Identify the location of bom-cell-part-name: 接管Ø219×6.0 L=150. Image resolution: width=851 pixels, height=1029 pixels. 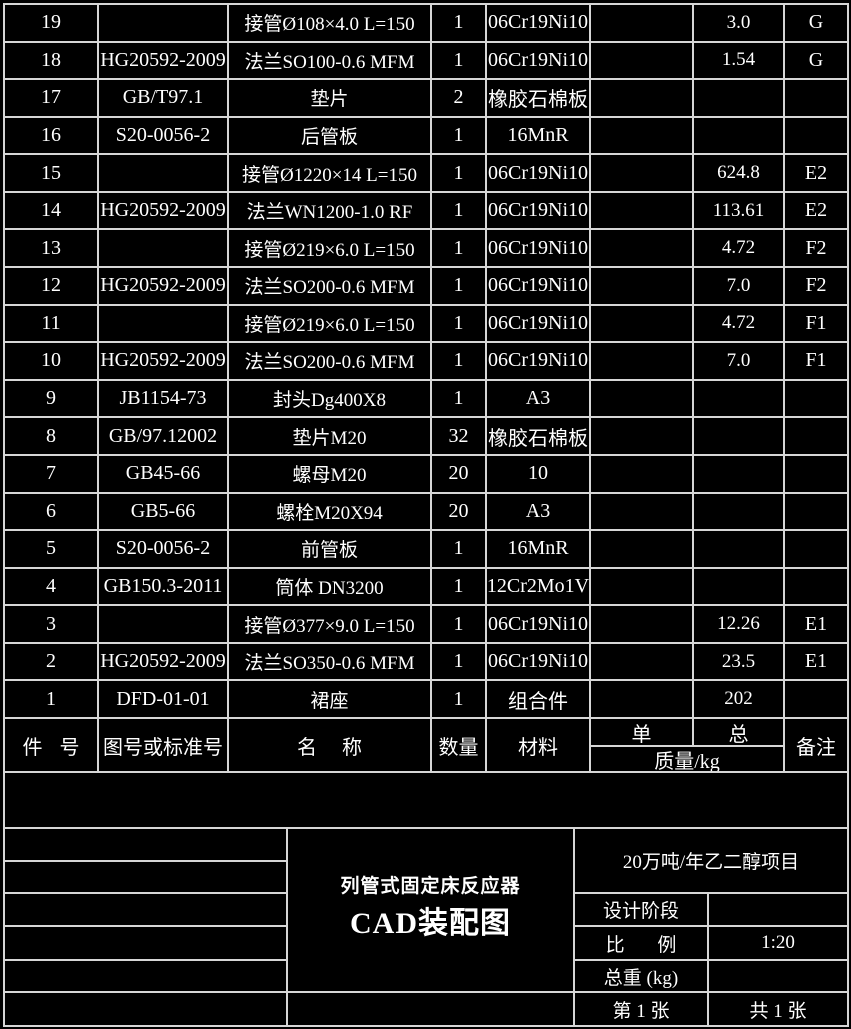
(329, 248).